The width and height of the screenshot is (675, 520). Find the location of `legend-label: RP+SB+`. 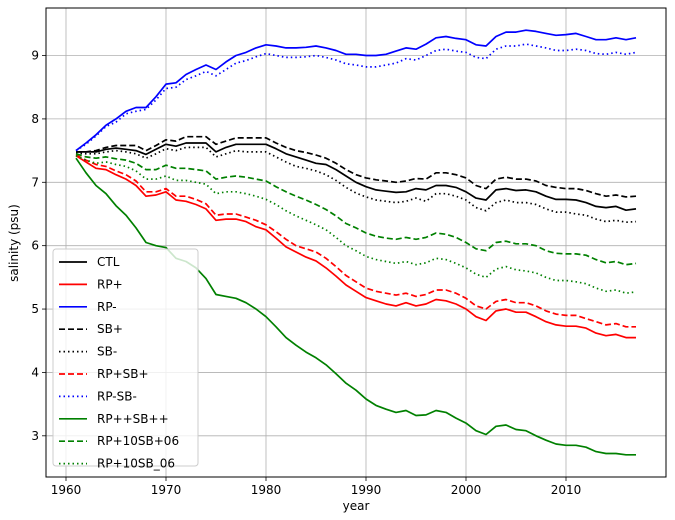

legend-label: RP+SB+ is located at coordinates (123, 374).